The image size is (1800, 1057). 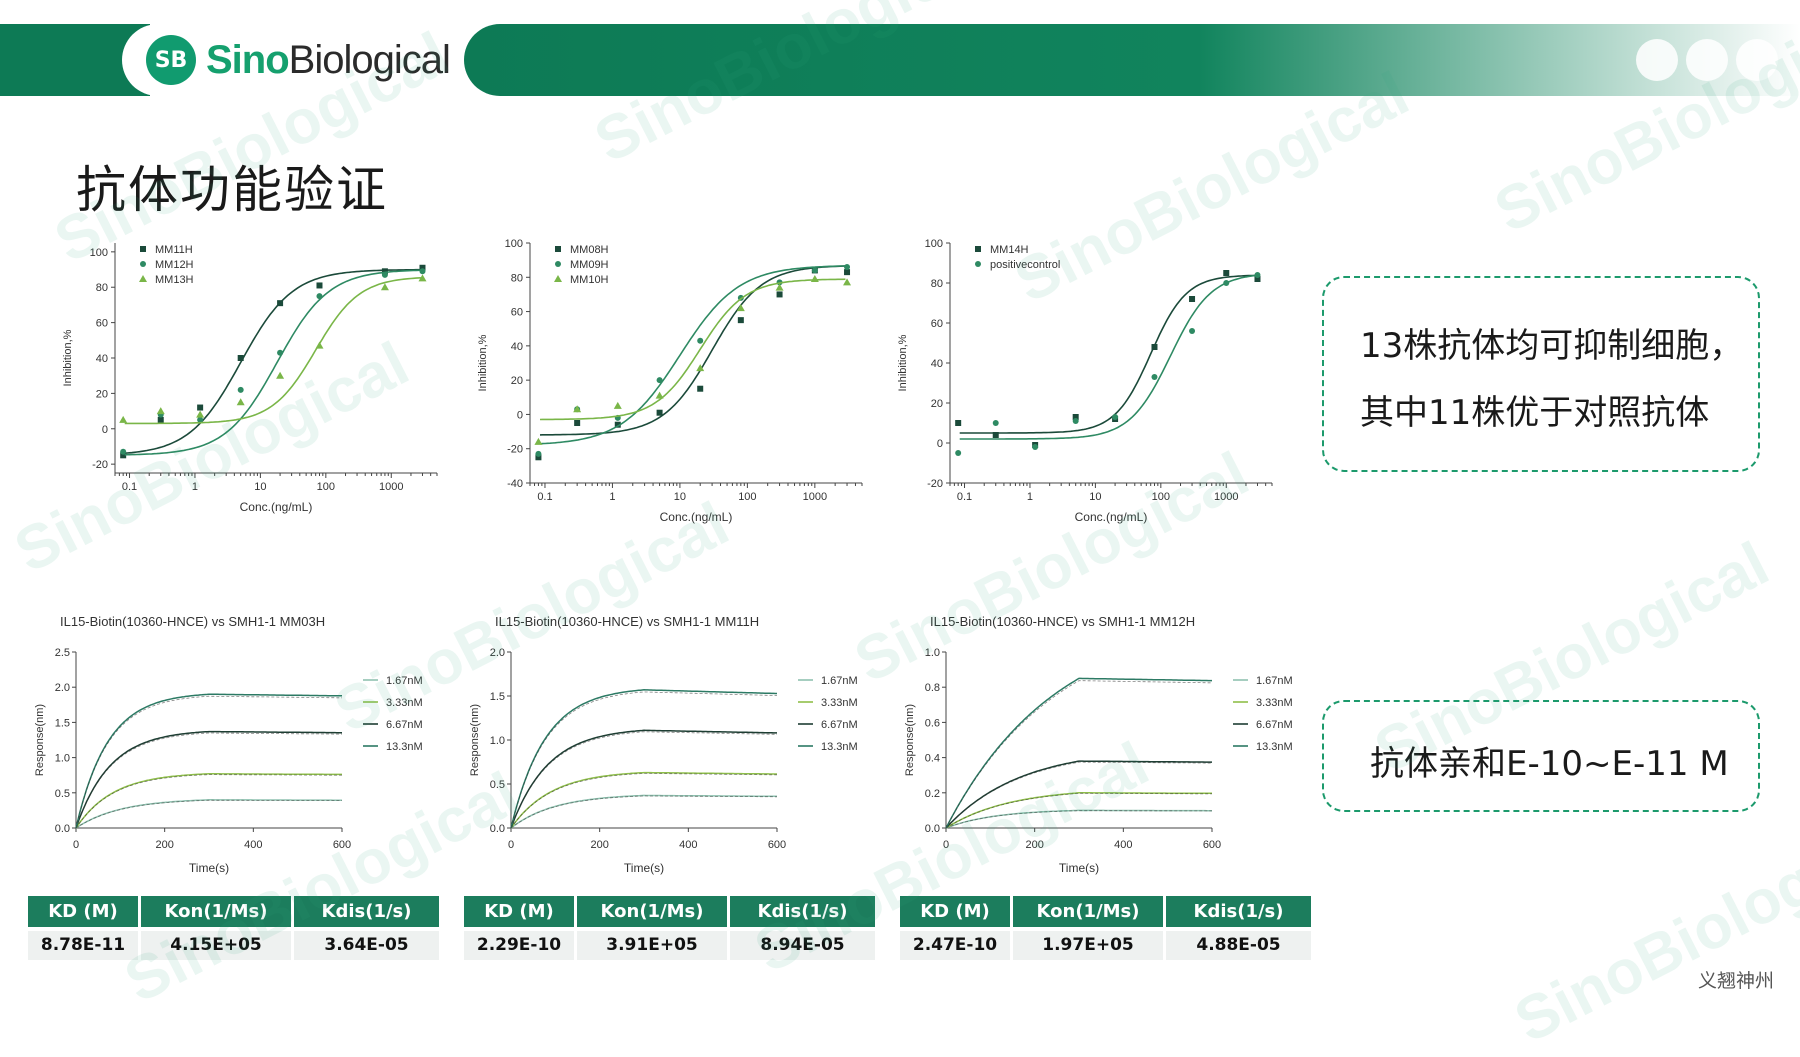 What do you see at coordinates (1274, 747) in the screenshot?
I see `legend-label: 13.3nM` at bounding box center [1274, 747].